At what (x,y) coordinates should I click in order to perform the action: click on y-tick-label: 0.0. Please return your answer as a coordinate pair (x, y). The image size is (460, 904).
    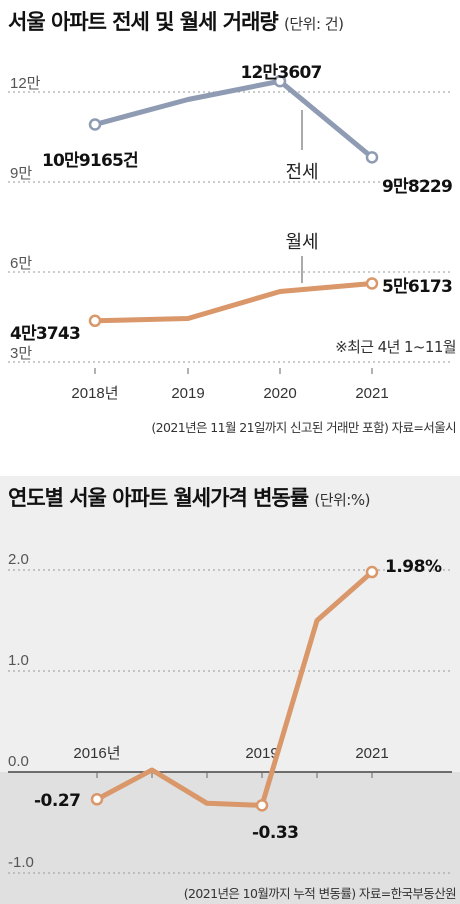
    Looking at the image, I should click on (18, 761).